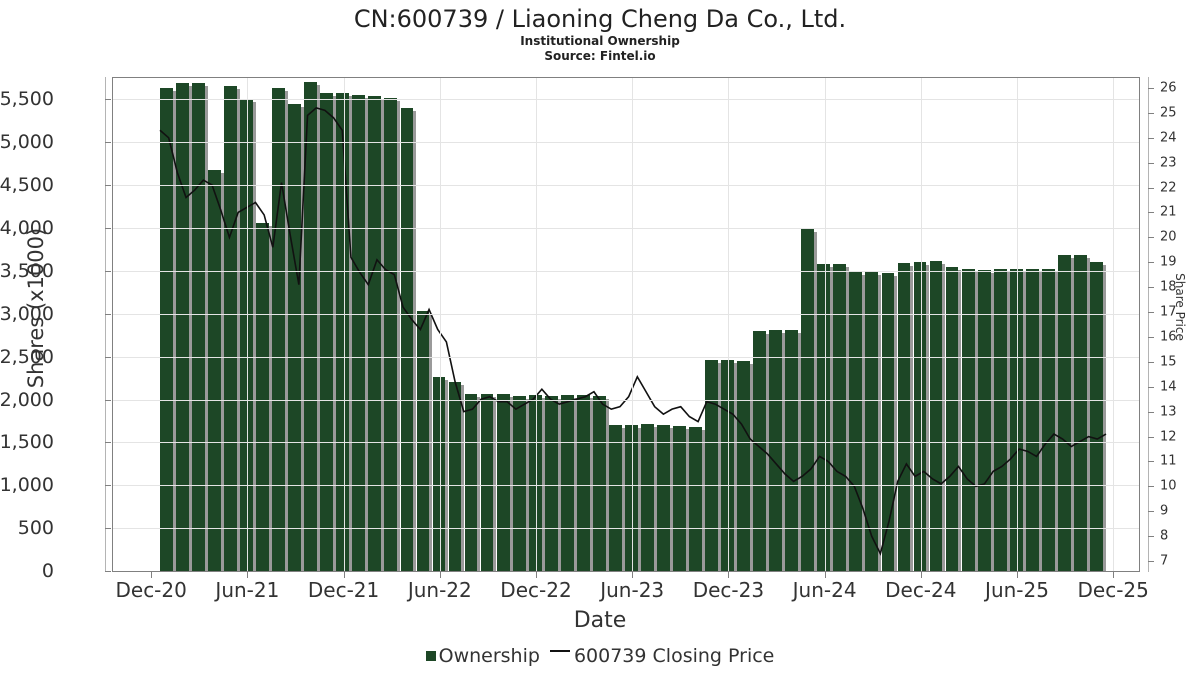 The height and width of the screenshot is (675, 1200). I want to click on y-axis-tick-left: 4,000, so click(27, 228).